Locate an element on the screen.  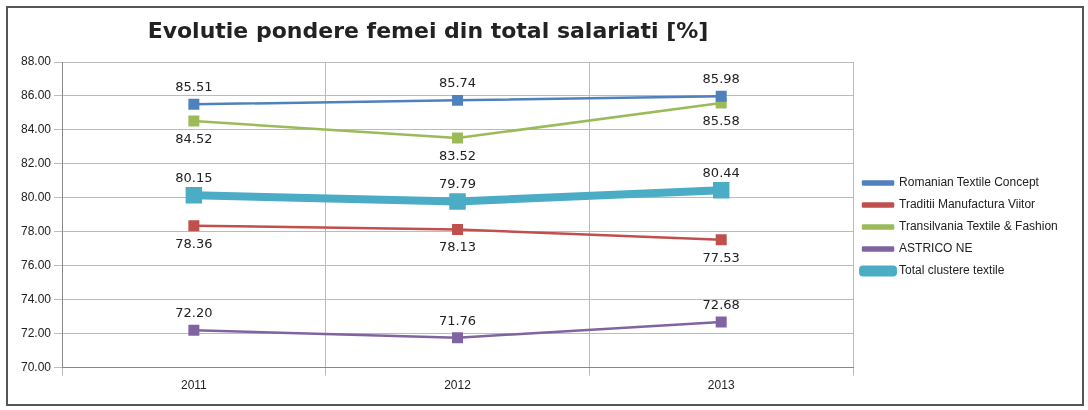
y-tick-label: 88.00 is located at coordinates (36, 61).